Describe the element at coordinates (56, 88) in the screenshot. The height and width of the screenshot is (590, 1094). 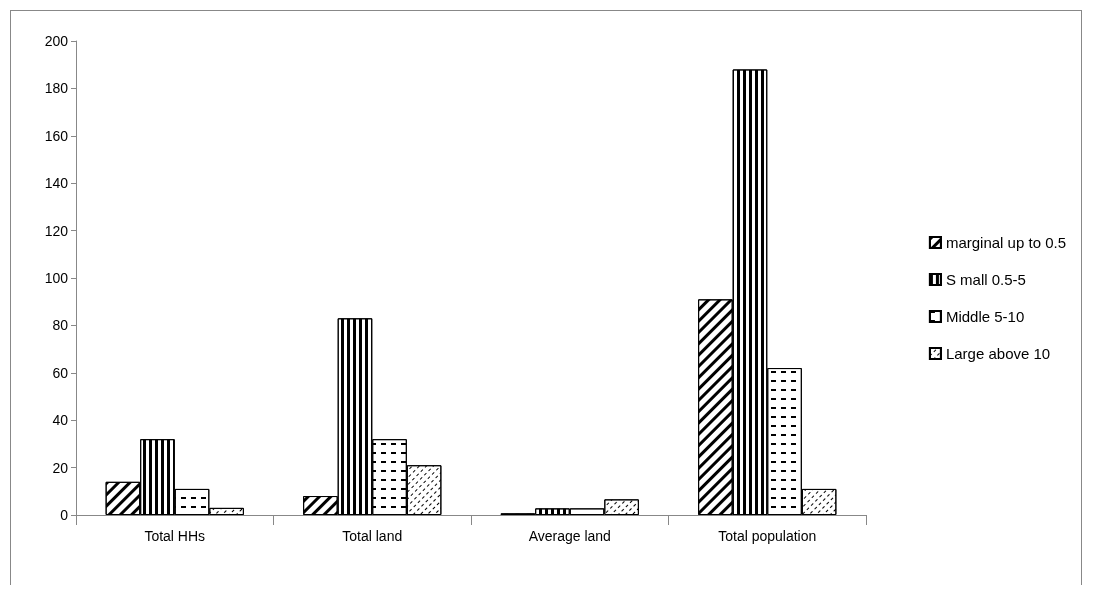
I see `y-tick-label: 180` at that location.